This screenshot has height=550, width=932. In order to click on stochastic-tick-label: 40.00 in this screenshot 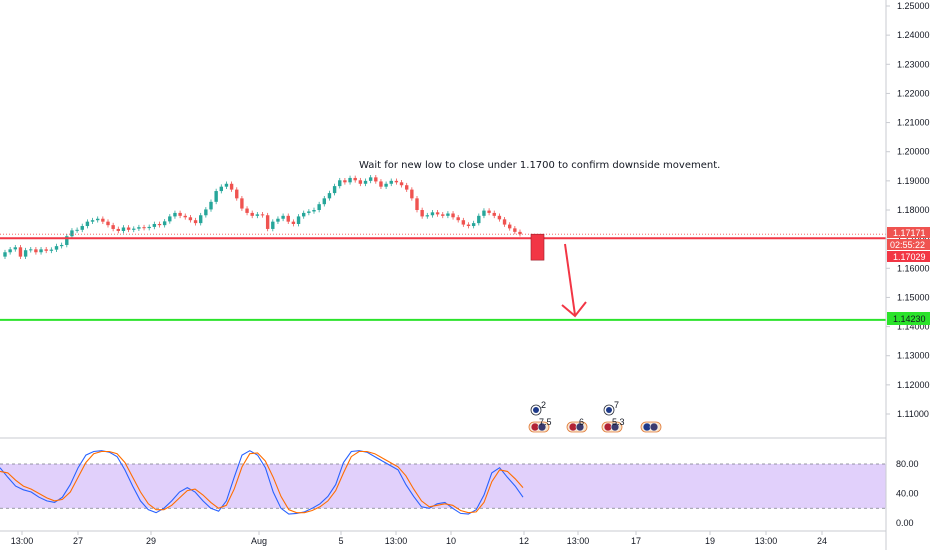, I will do `click(907, 494)`.